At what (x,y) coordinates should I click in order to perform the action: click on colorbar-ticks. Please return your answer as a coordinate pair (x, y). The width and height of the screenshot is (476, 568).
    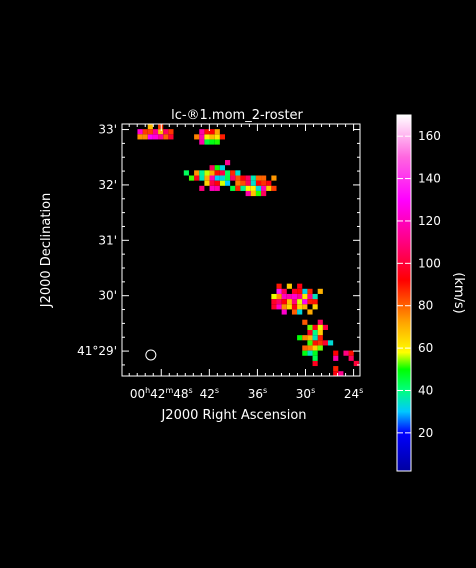
    Looking at the image, I should click on (404, 284).